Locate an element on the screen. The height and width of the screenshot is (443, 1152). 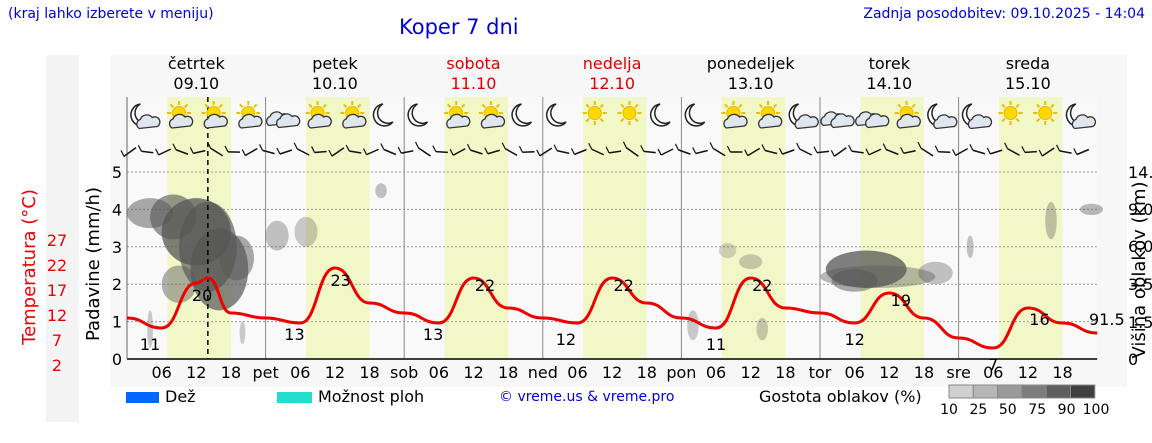
temperature-label: 16 is located at coordinates (1039, 319).